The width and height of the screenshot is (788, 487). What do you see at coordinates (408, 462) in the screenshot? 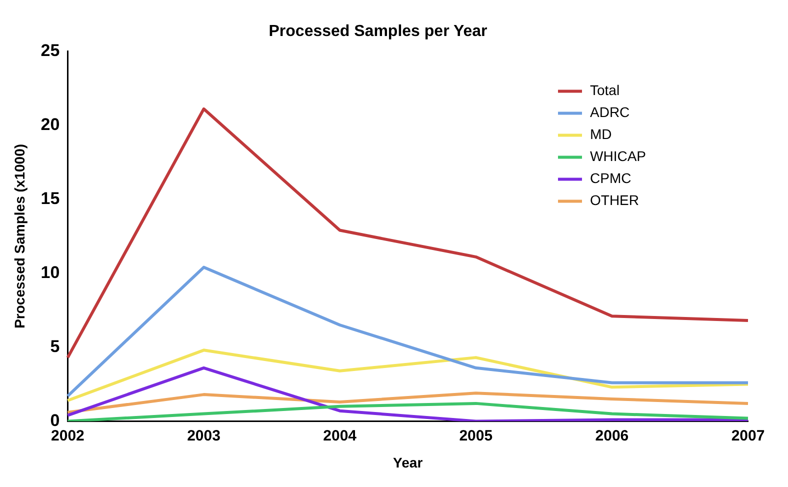
I see `x-axis-title: Year` at bounding box center [408, 462].